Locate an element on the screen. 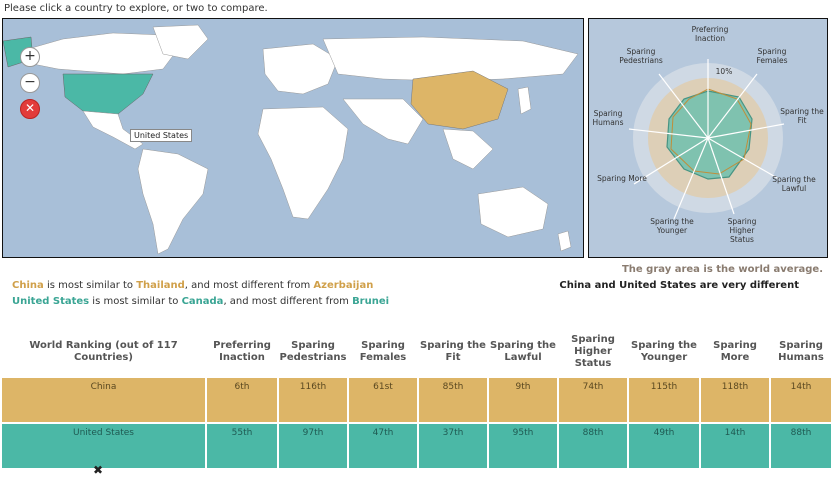 The height and width of the screenshot is (477, 831). ranking-header-col: Sparing the Fit is located at coordinates (453, 351).